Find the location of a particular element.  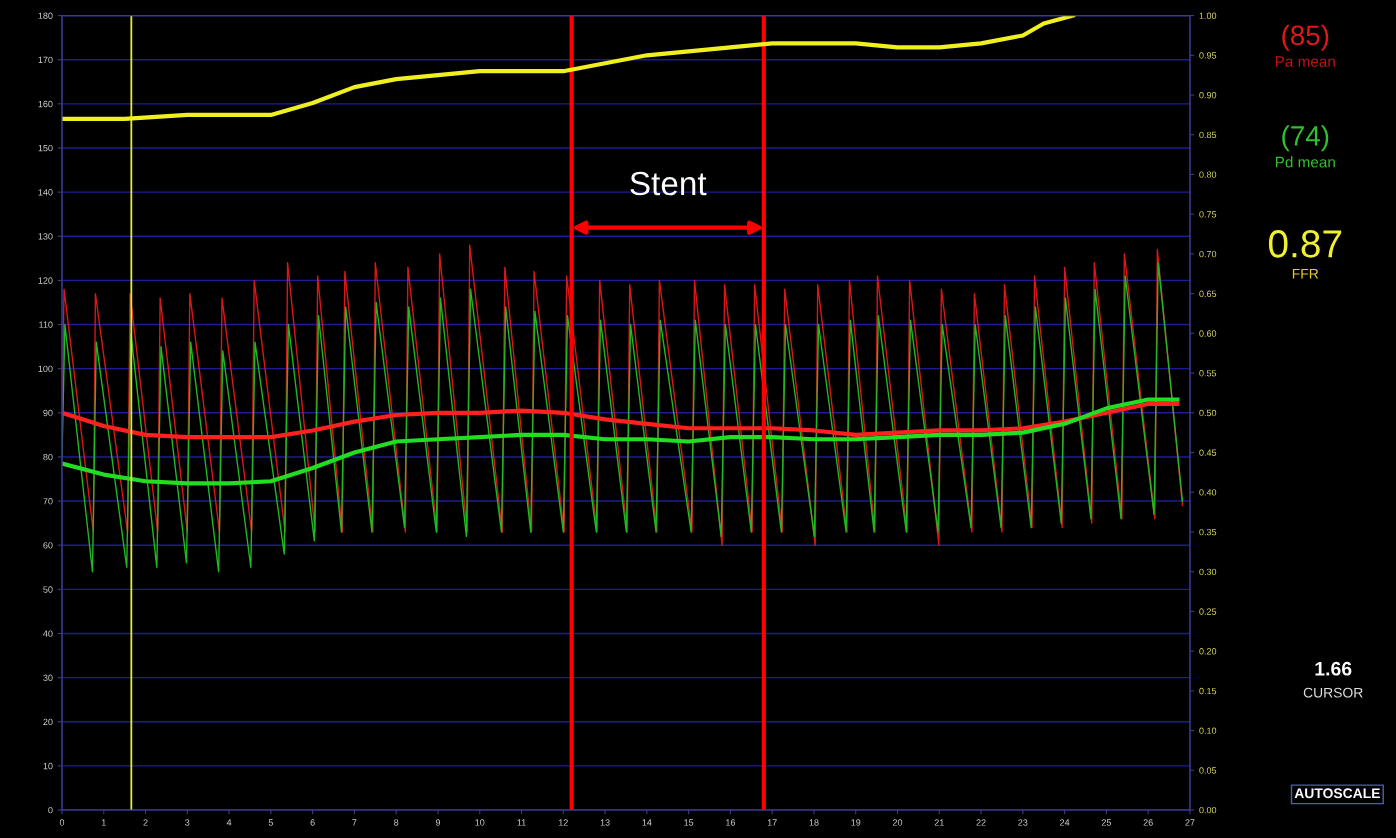

y-tick-label: 180 is located at coordinates (45, 15).